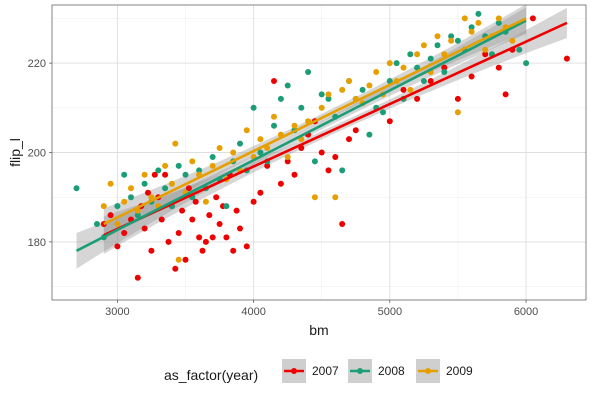  I want to click on legend: as_factor(year) 2007 2008 2009, so click(318, 371).